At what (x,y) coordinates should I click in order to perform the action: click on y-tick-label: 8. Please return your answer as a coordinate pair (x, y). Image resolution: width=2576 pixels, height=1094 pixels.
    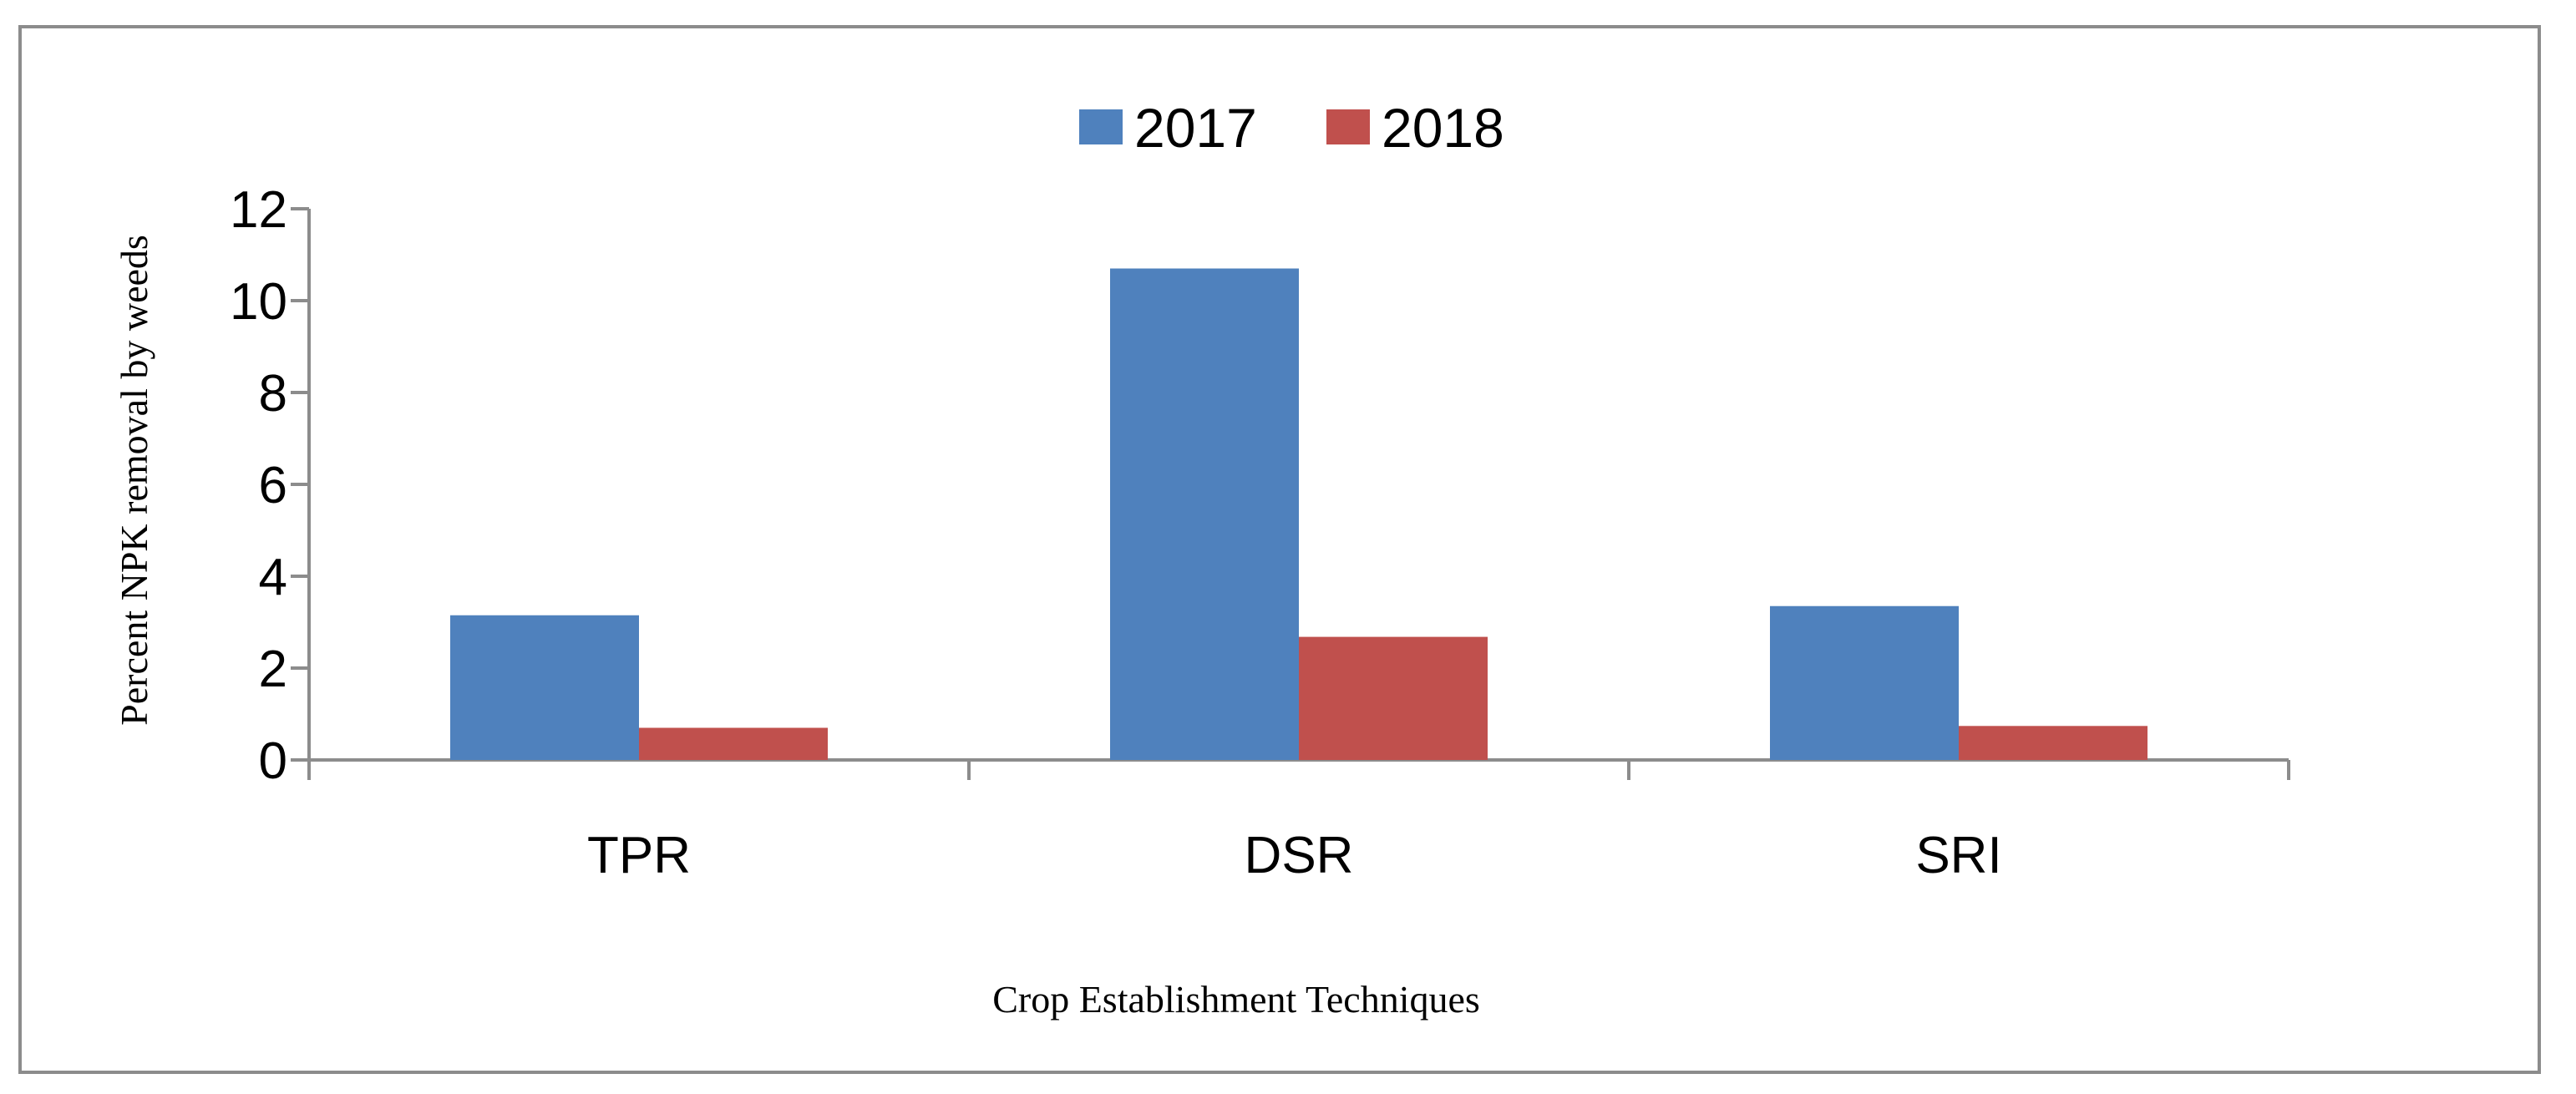
    Looking at the image, I should click on (273, 394).